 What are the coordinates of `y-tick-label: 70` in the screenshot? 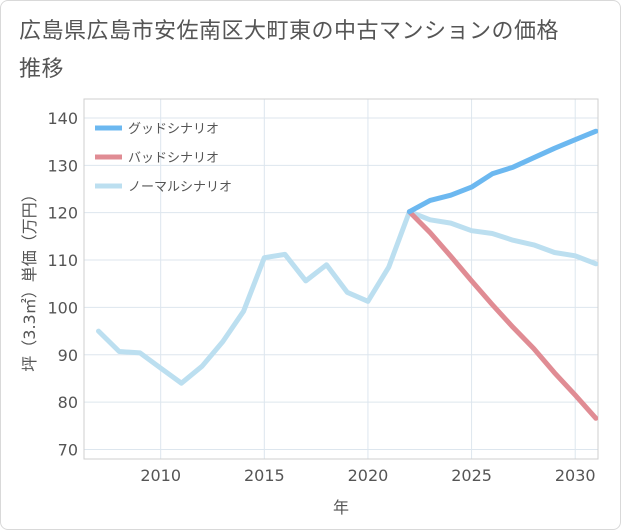 It's located at (68, 450).